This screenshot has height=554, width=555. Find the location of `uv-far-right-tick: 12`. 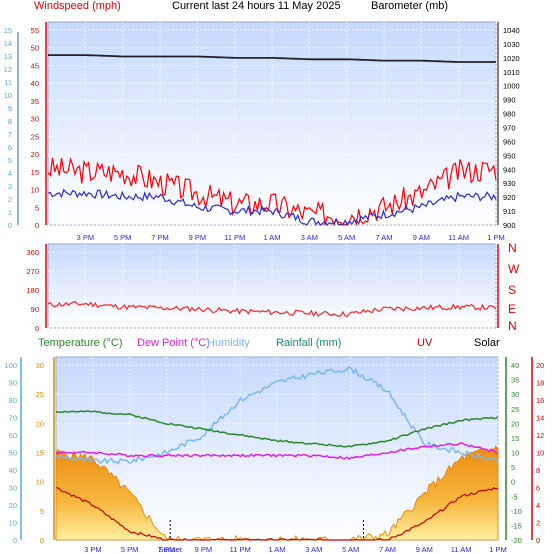

uv-far-right-tick: 12 is located at coordinates (540, 435).